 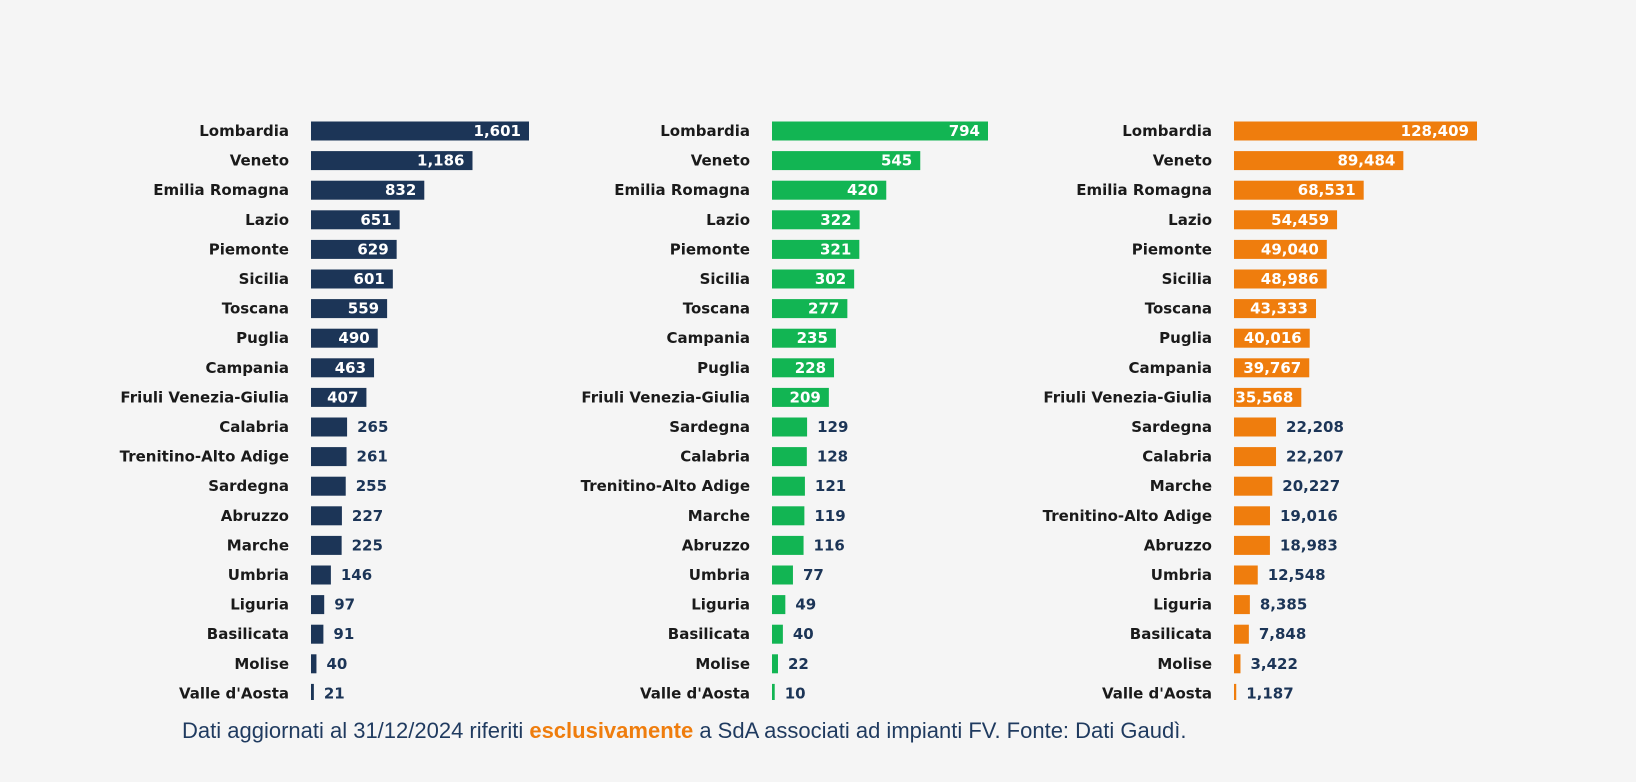 What do you see at coordinates (371, 486) in the screenshot?
I see `value-label: 255` at bounding box center [371, 486].